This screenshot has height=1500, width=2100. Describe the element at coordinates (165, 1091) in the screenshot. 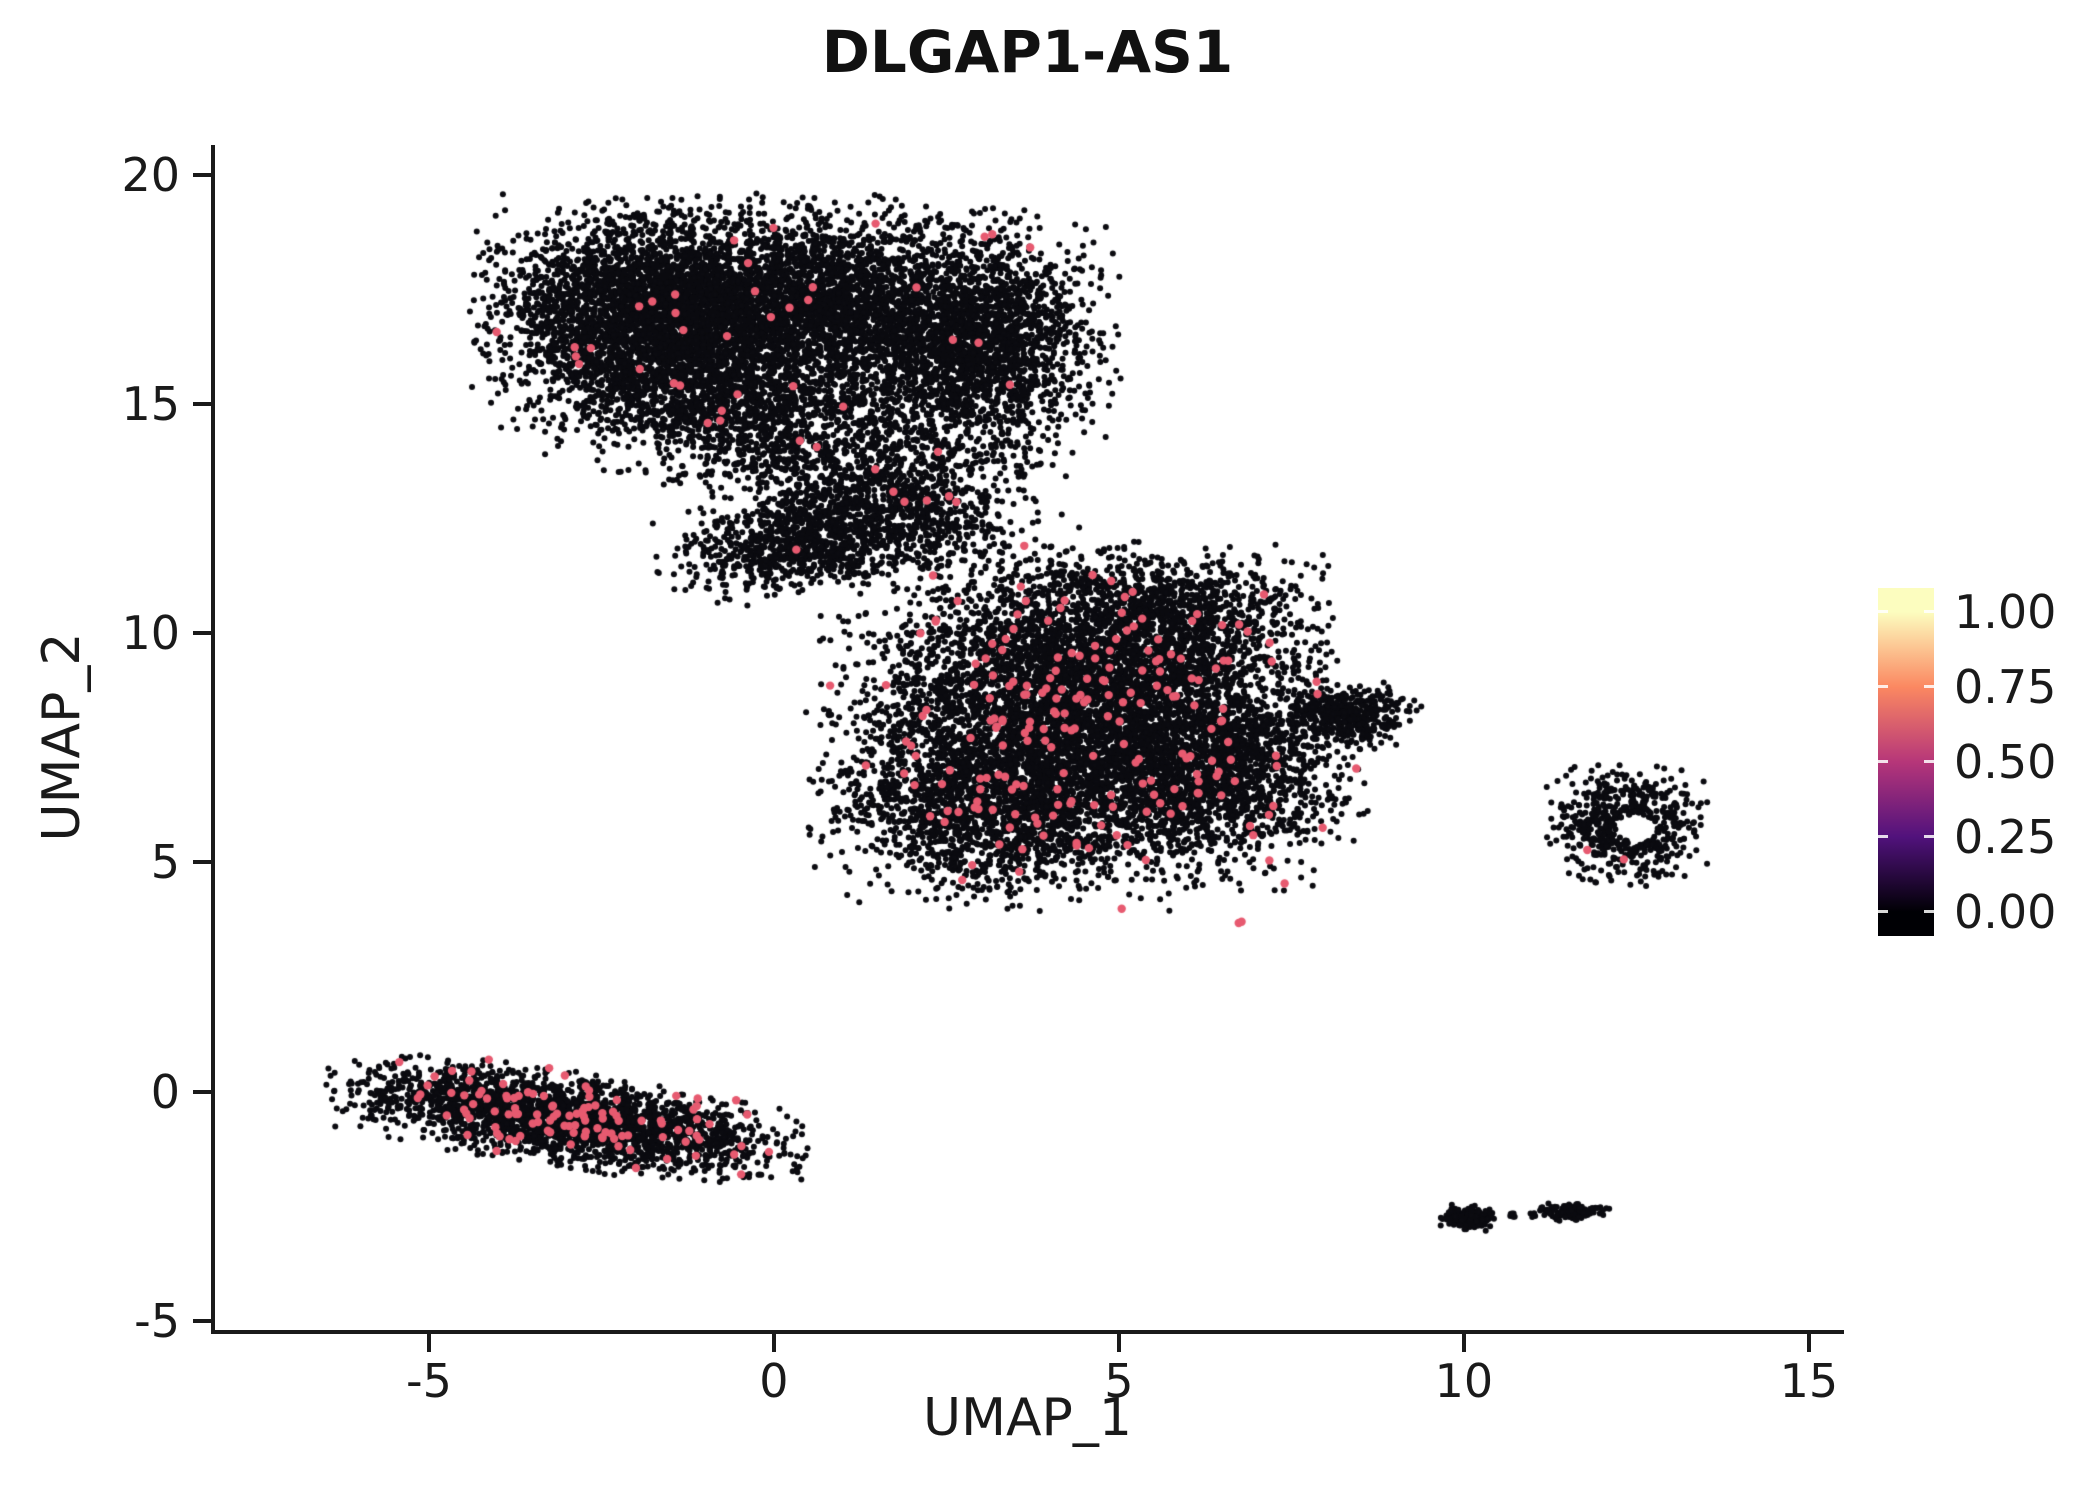

I see `y-tick-label: 0` at that location.